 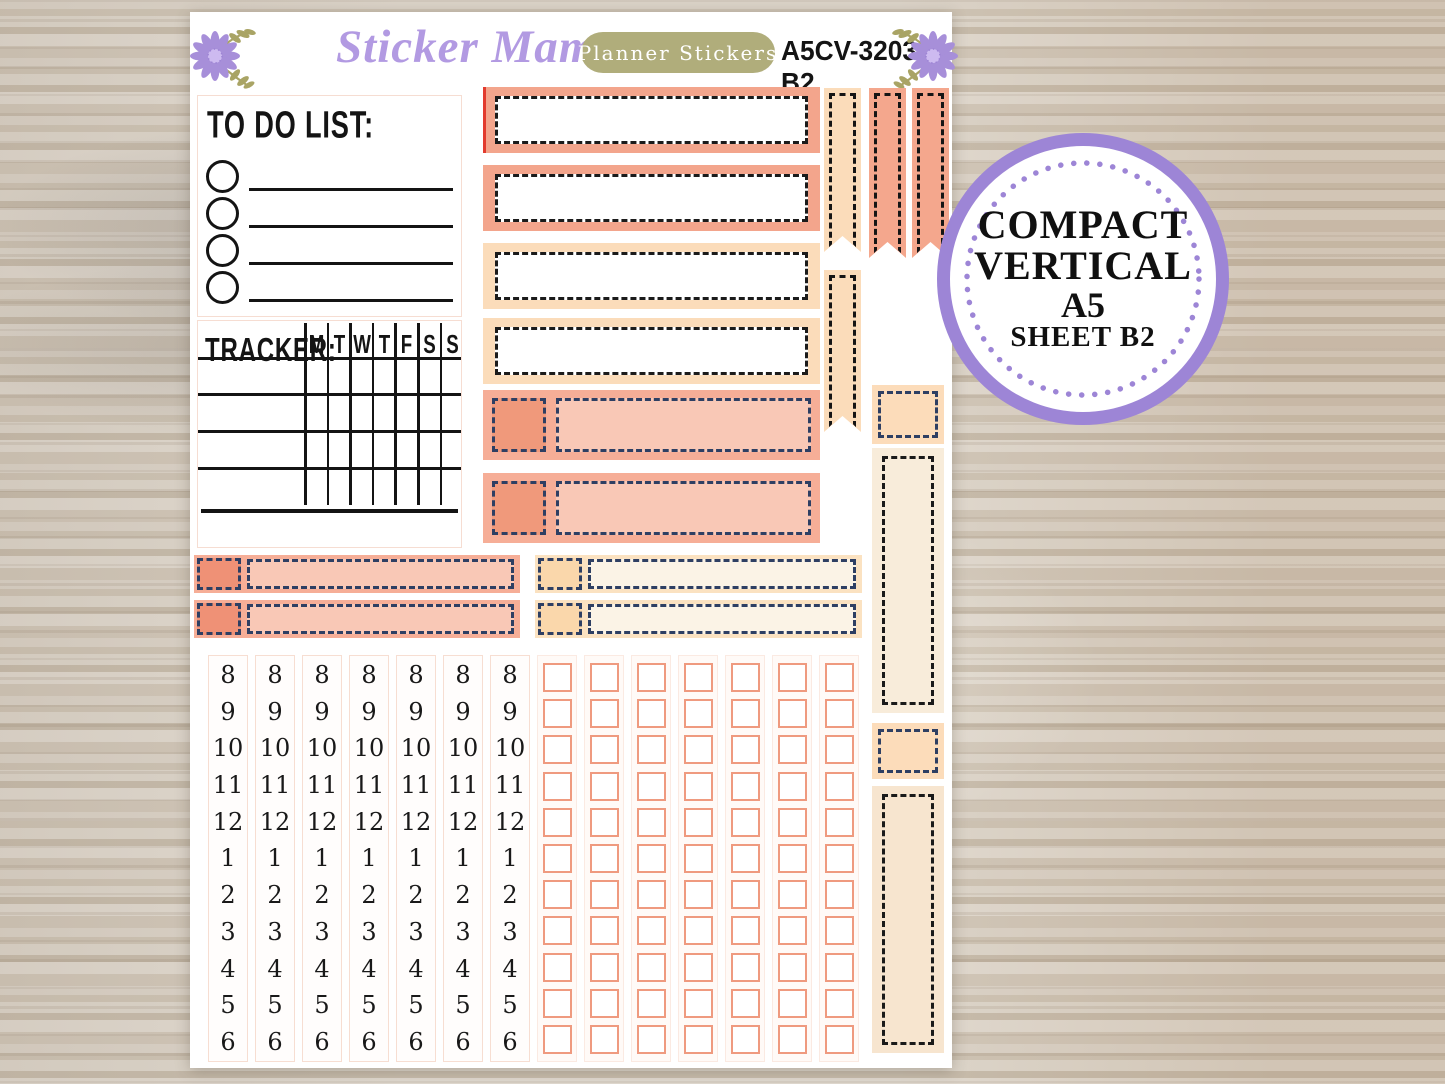 I want to click on todo-line, so click(x=351, y=263).